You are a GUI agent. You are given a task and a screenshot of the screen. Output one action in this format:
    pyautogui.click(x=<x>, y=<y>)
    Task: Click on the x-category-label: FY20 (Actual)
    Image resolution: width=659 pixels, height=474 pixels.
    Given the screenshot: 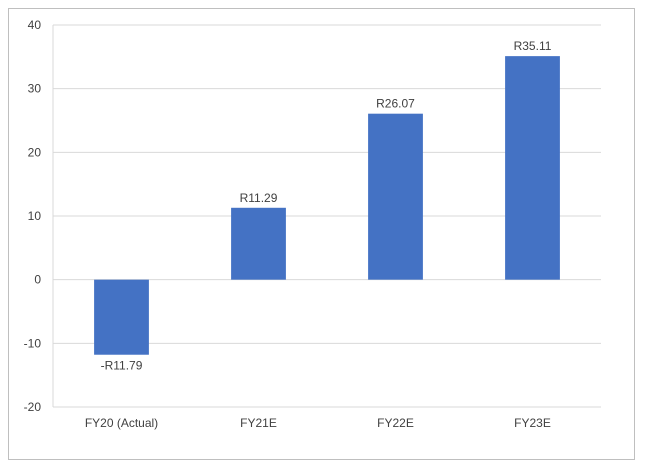 What is the action you would take?
    pyautogui.click(x=121, y=423)
    